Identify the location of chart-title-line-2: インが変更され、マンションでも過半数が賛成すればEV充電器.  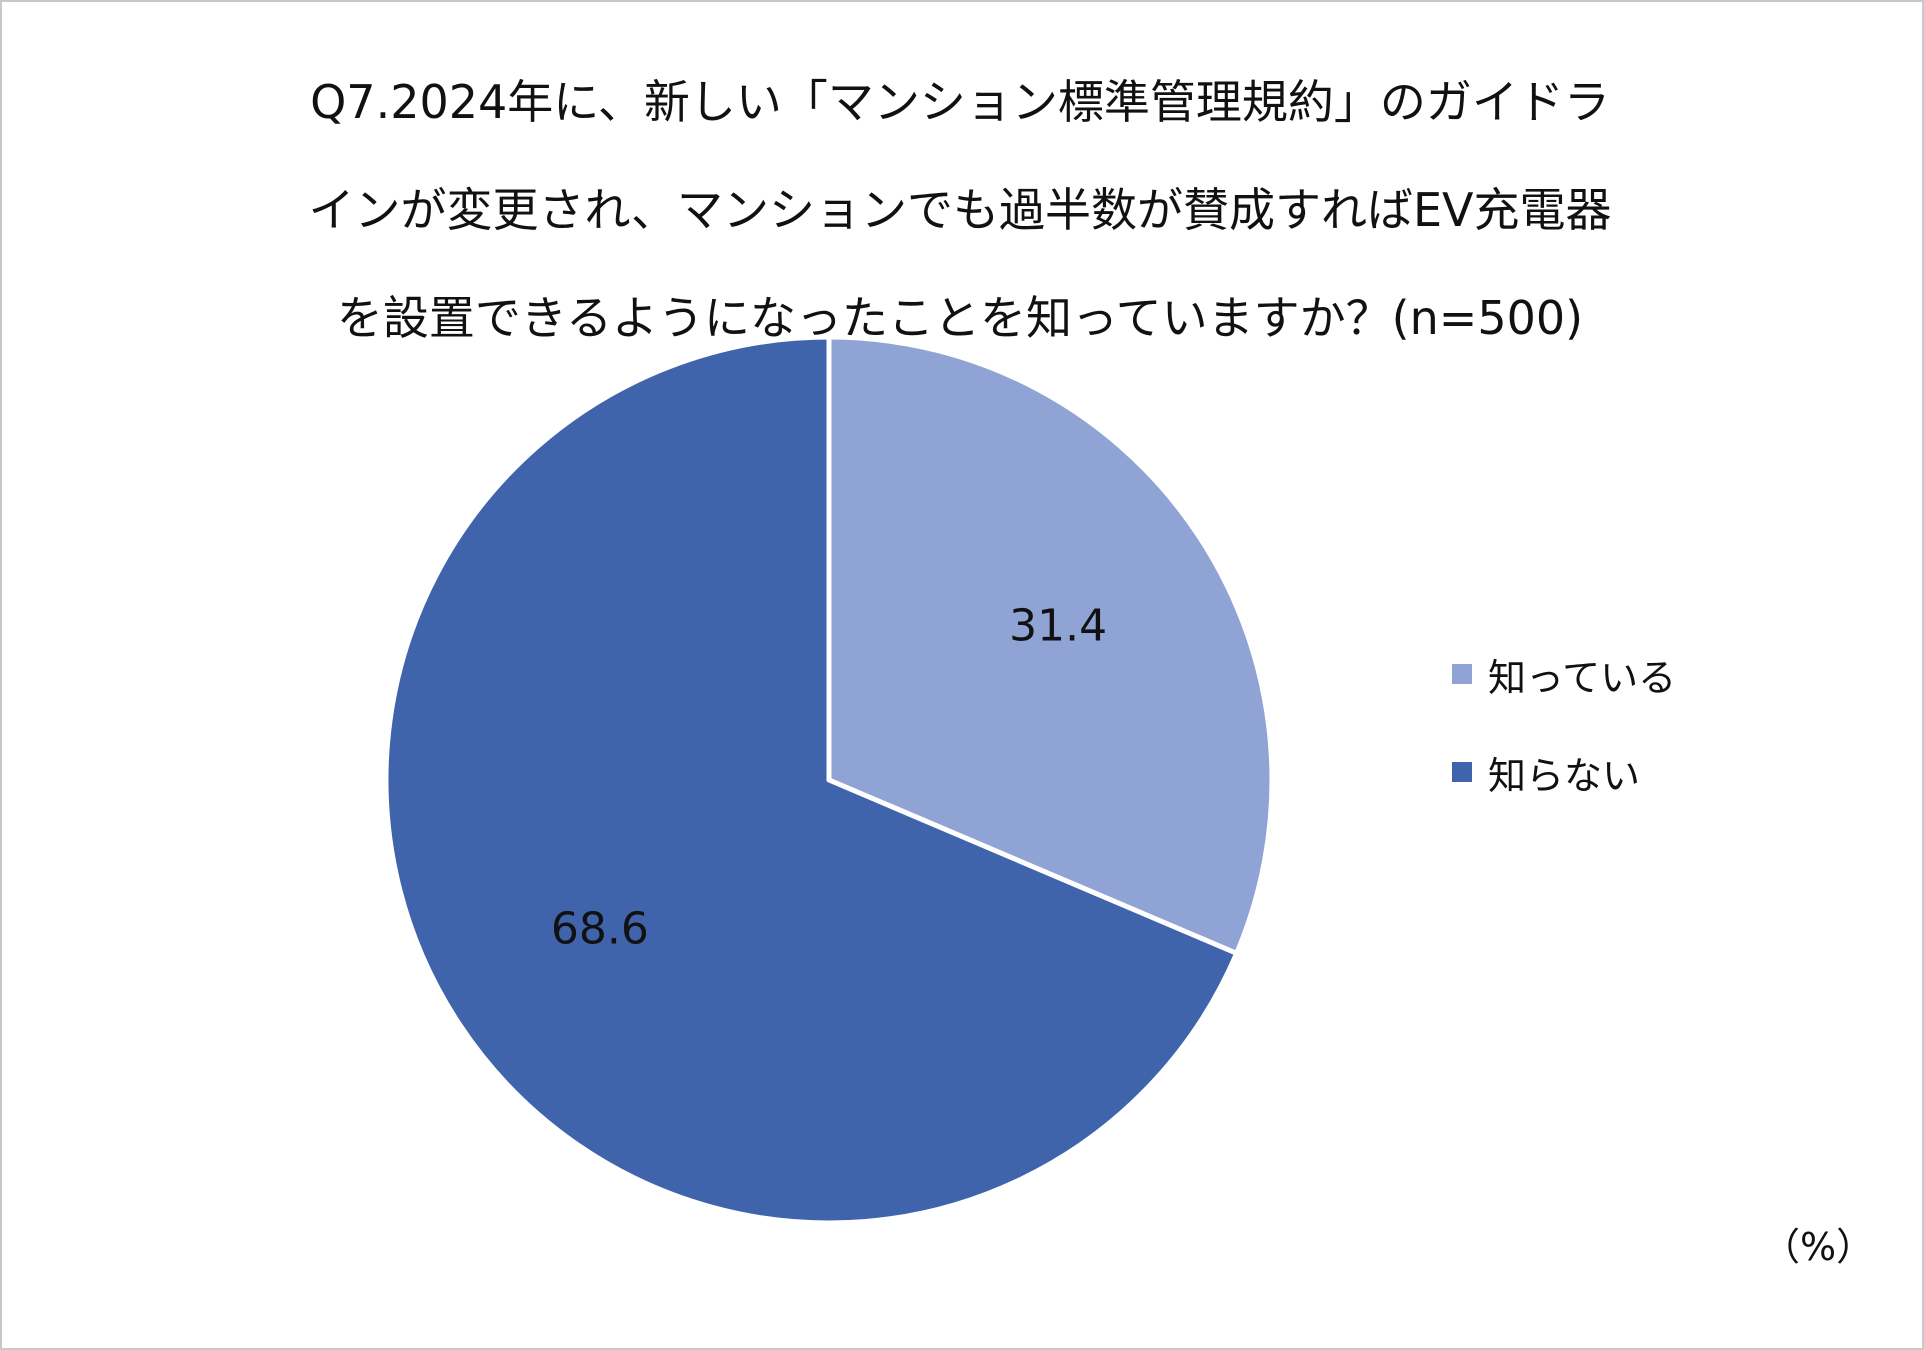
(960, 210).